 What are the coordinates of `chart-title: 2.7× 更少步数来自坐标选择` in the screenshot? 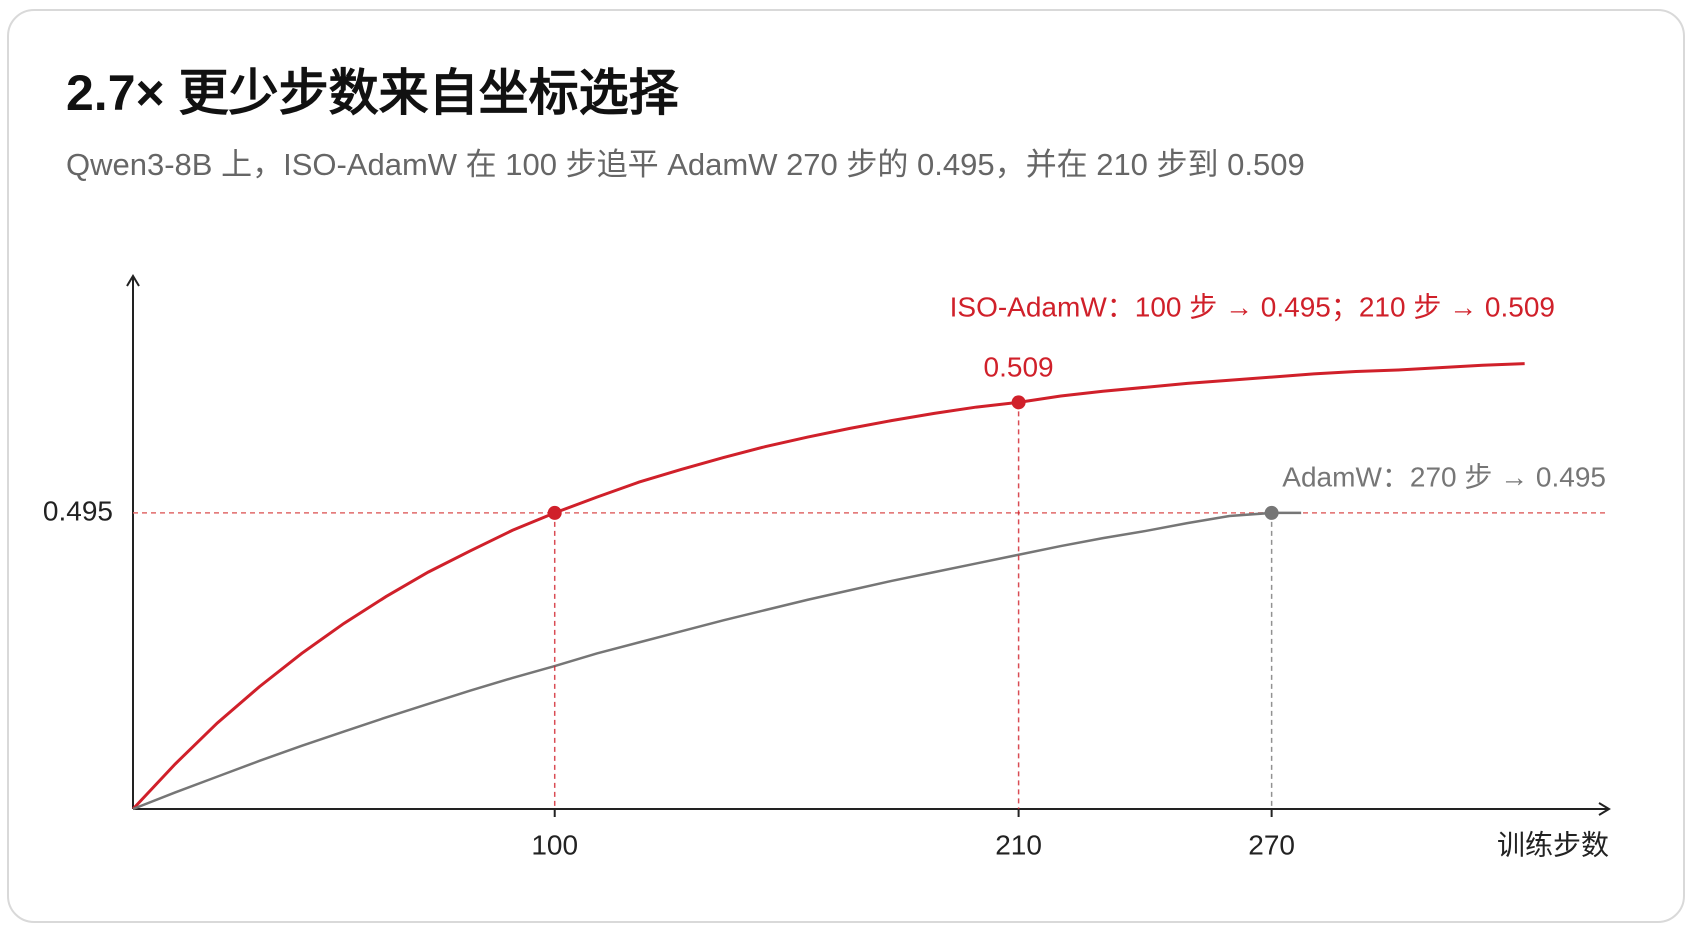 It's located at (373, 93).